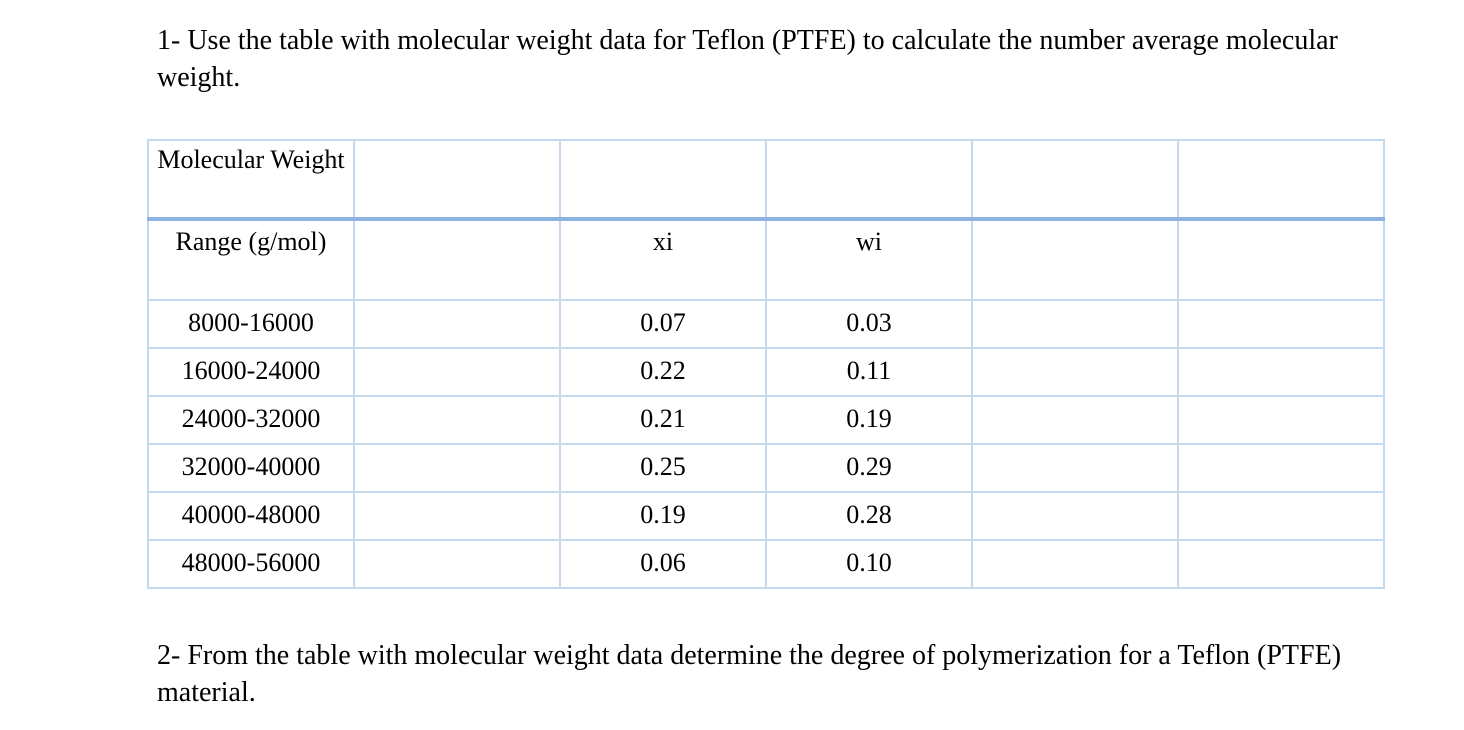 This screenshot has height=730, width=1464. What do you see at coordinates (869, 324) in the screenshot?
I see `table-cell: 0.03` at bounding box center [869, 324].